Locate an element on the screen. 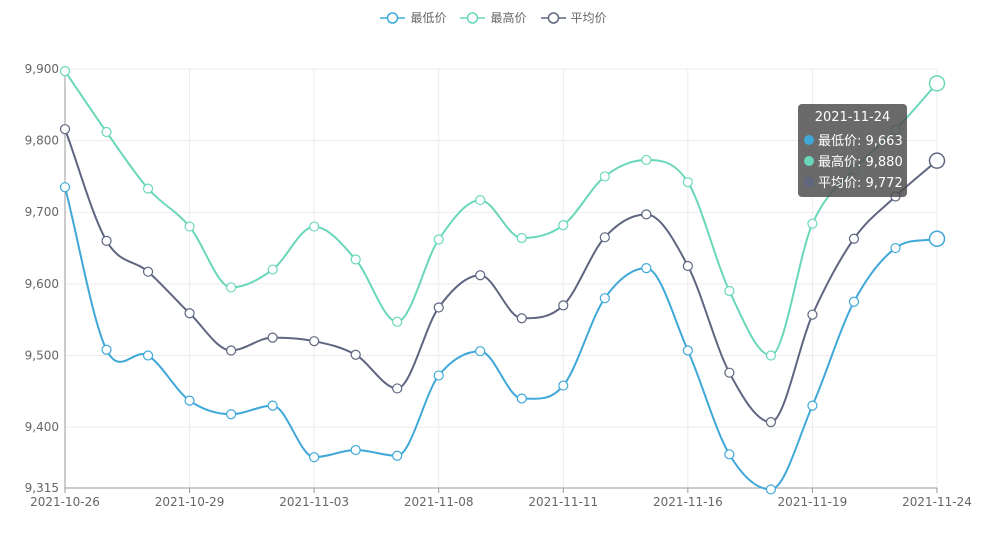 This screenshot has height=539, width=987. legend-label-avg: 平均价 is located at coordinates (588, 18).